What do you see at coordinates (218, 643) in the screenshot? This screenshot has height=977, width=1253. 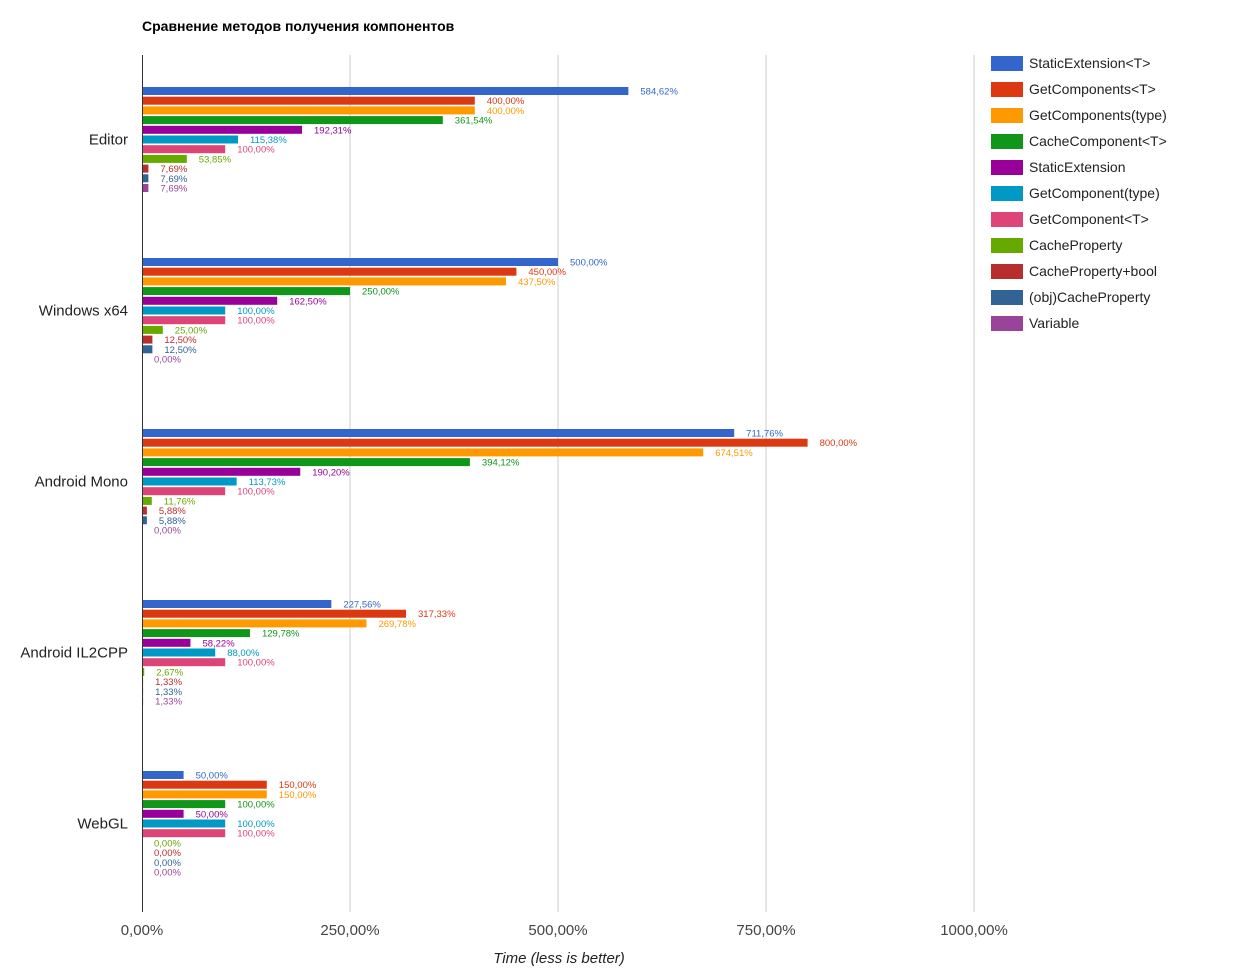 I see `data-label: 58,22%` at bounding box center [218, 643].